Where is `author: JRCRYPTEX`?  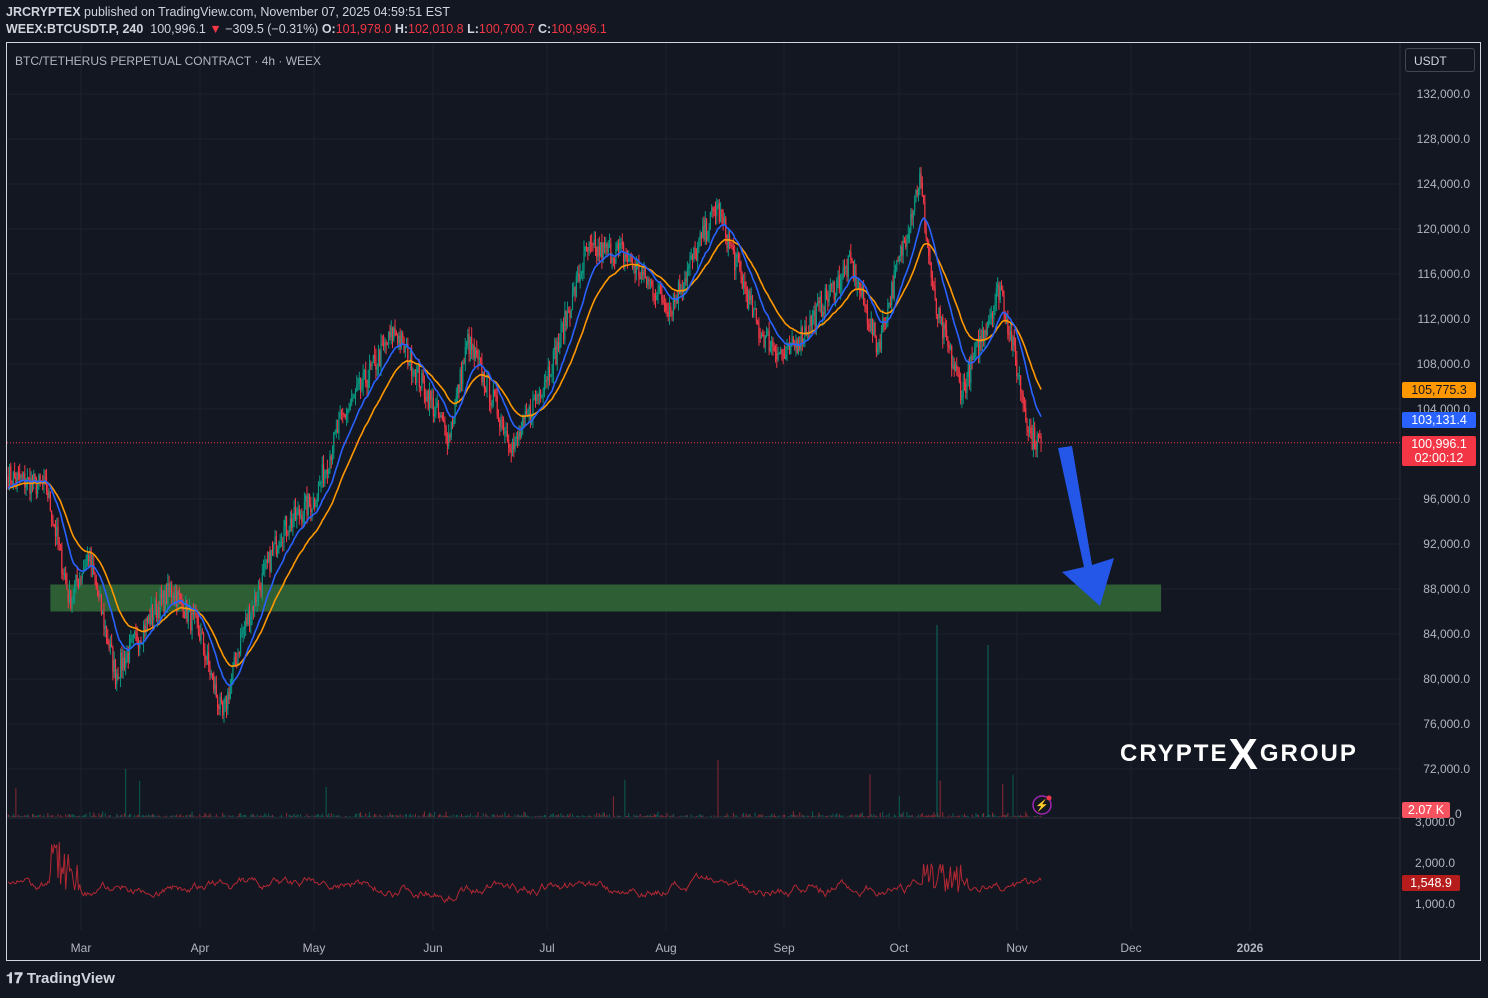
author: JRCRYPTEX is located at coordinates (43, 12).